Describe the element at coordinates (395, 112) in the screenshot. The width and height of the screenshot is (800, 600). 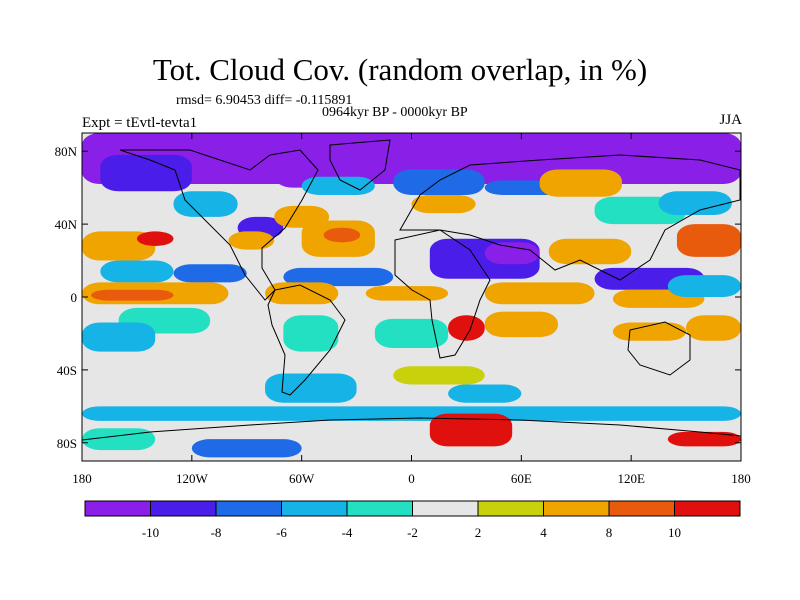
I see `period-label: 0964kyr BP - 0000kyr BP` at that location.